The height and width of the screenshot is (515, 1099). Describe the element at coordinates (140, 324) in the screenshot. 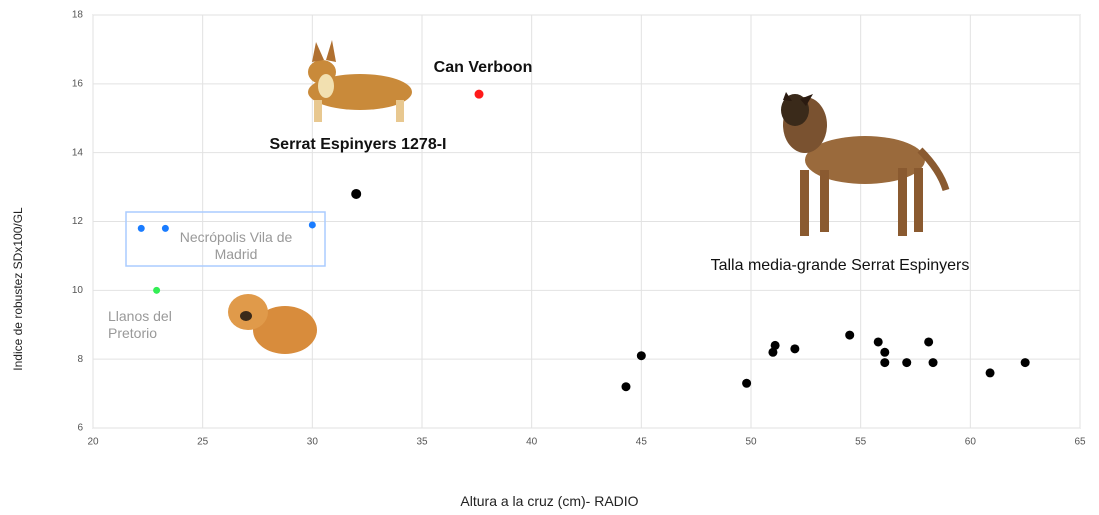

I see `series-label: Llanos del Pretorio` at that location.